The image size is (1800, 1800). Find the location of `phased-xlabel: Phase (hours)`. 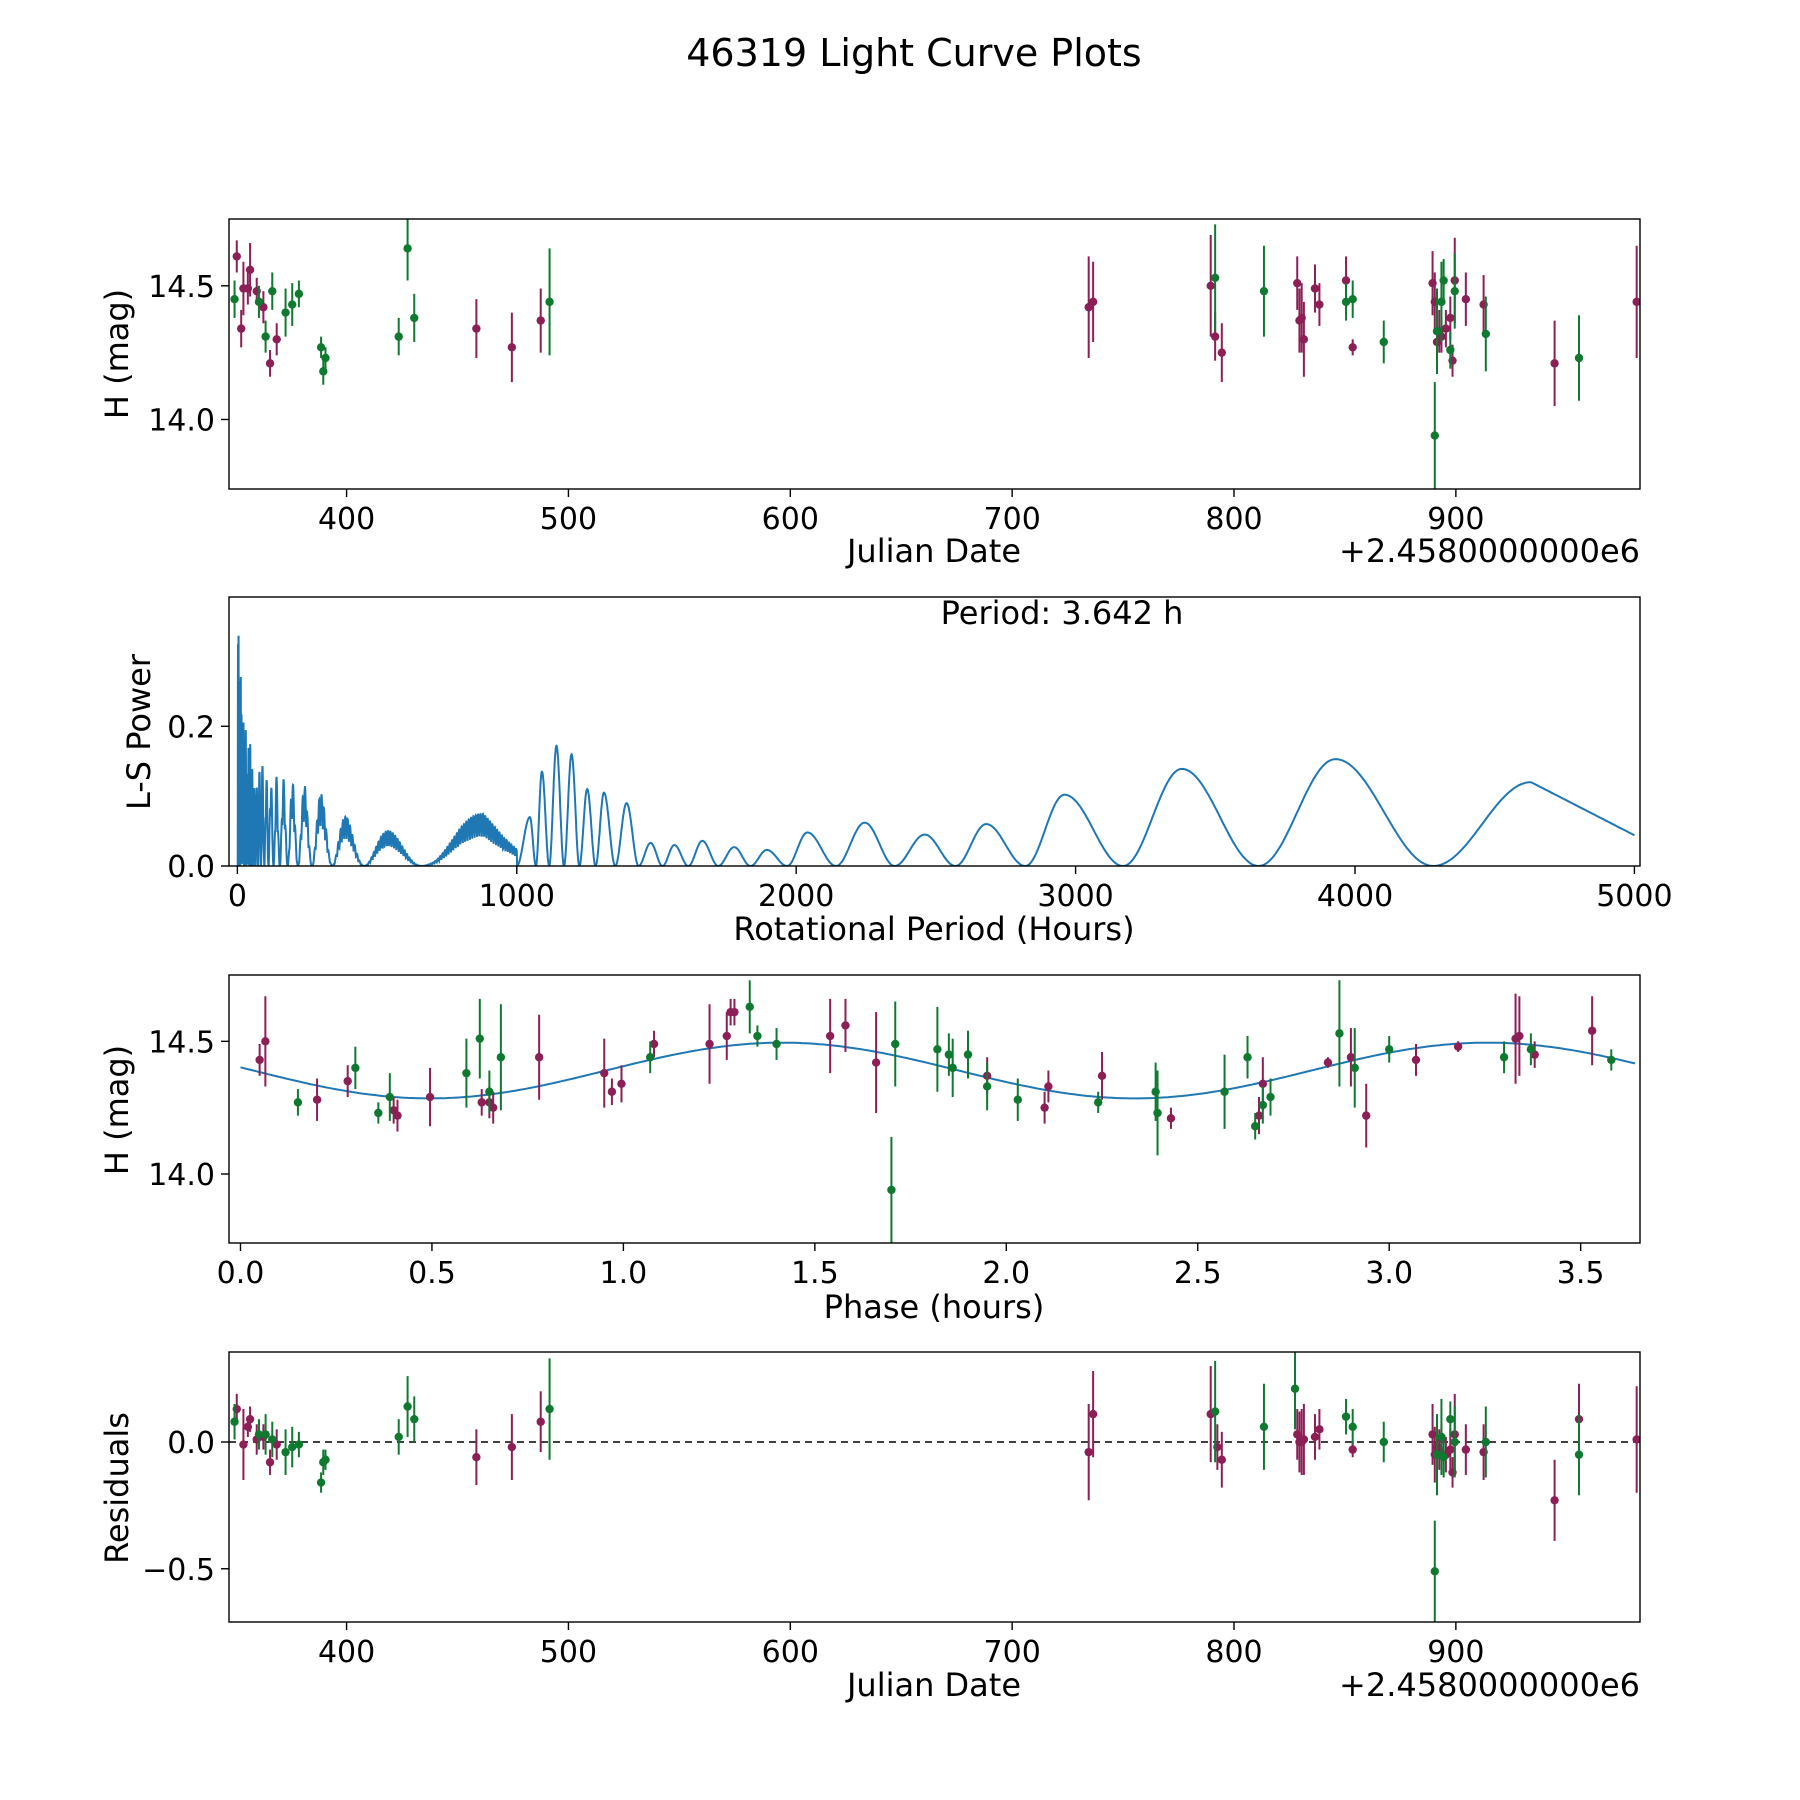

phased-xlabel: Phase (hours) is located at coordinates (934, 1307).